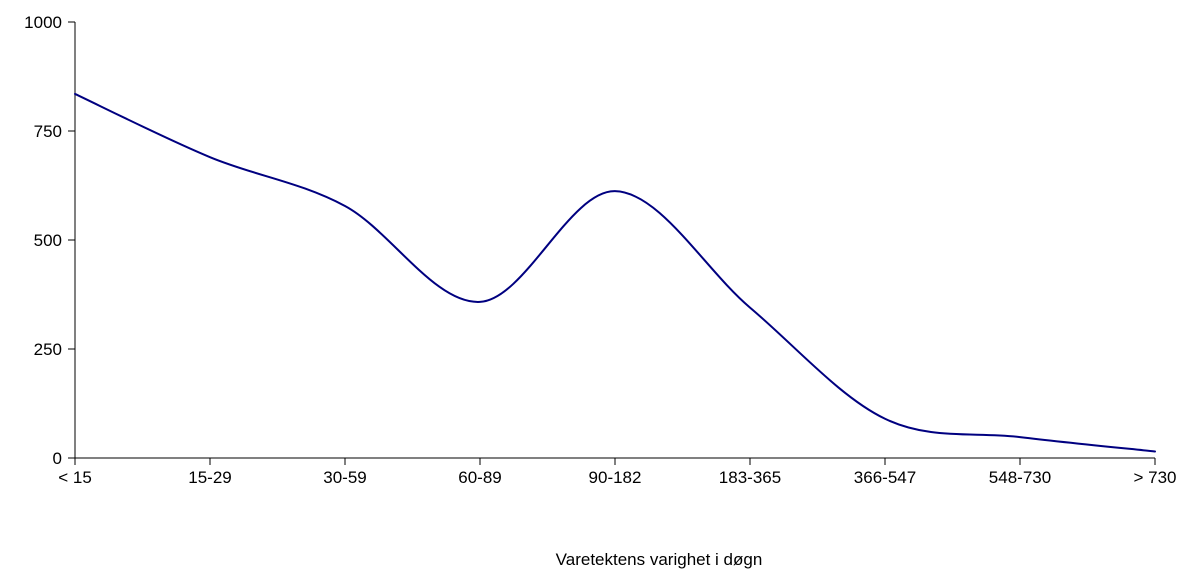  I want to click on x-tick-label: 30-59, so click(344, 477).